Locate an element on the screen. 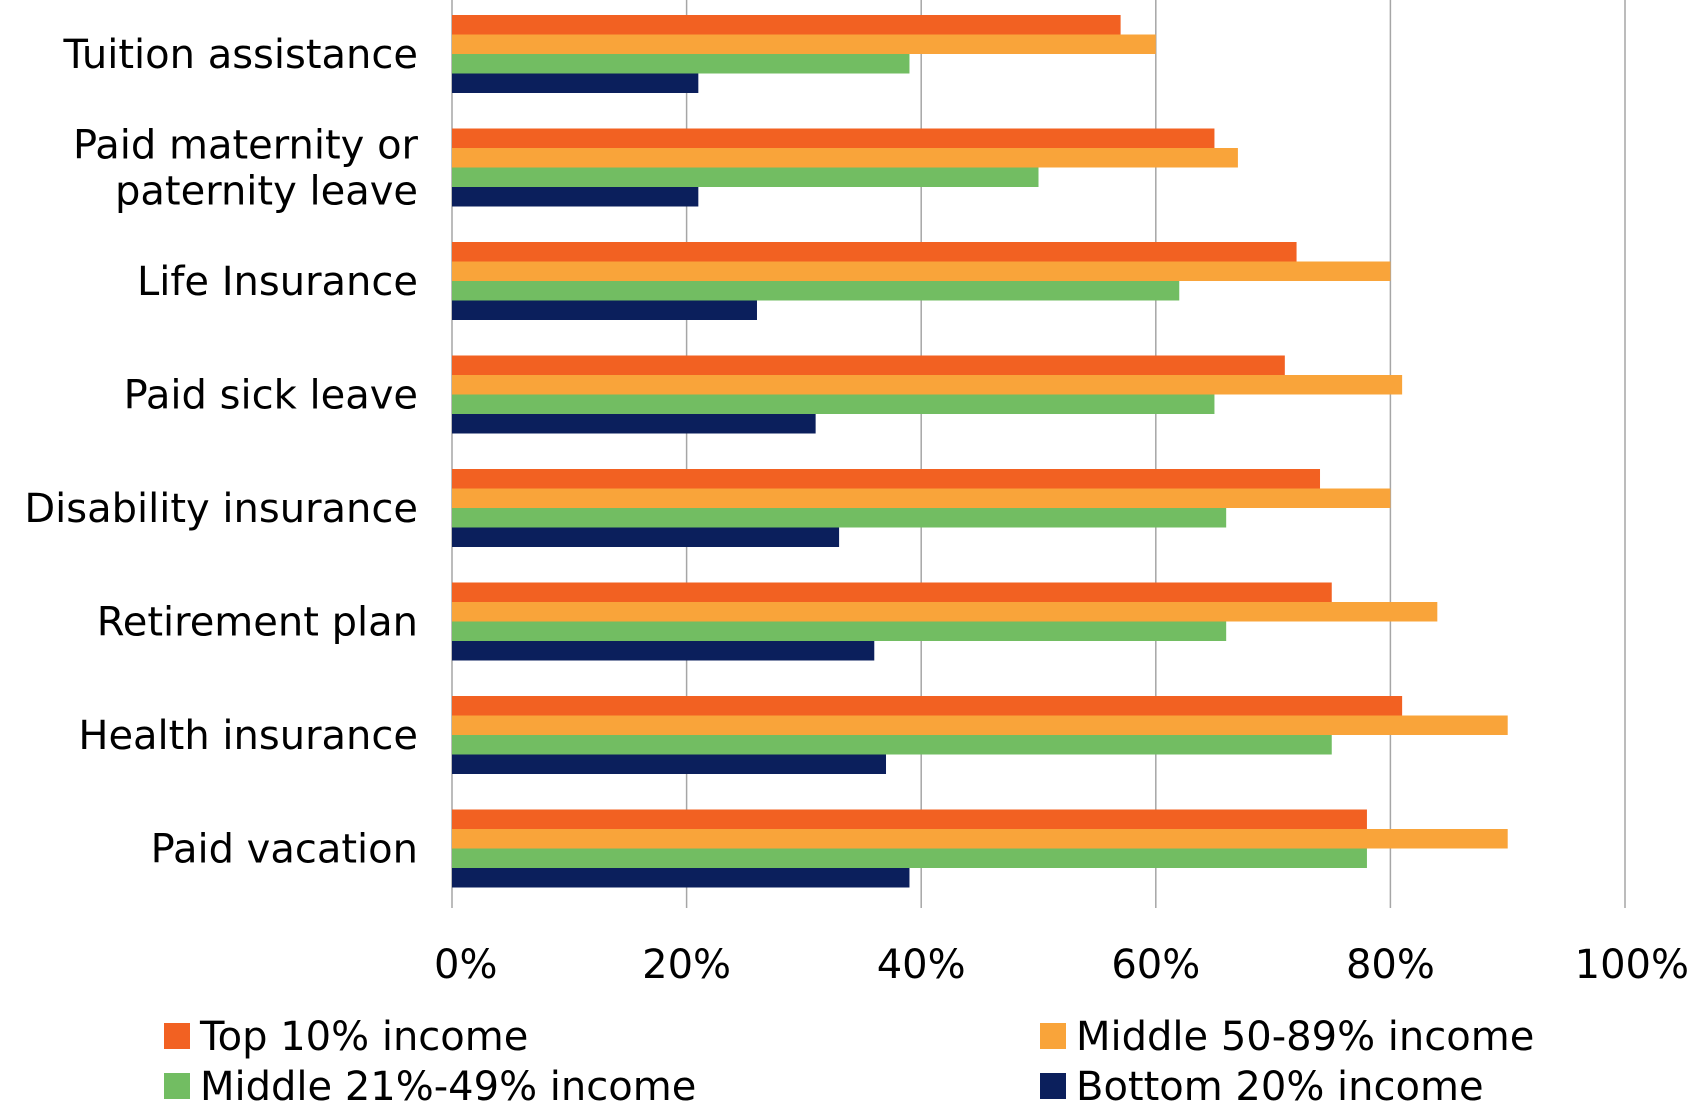 This screenshot has height=1115, width=1691. category-label-6: Health insurance is located at coordinates (248, 736).